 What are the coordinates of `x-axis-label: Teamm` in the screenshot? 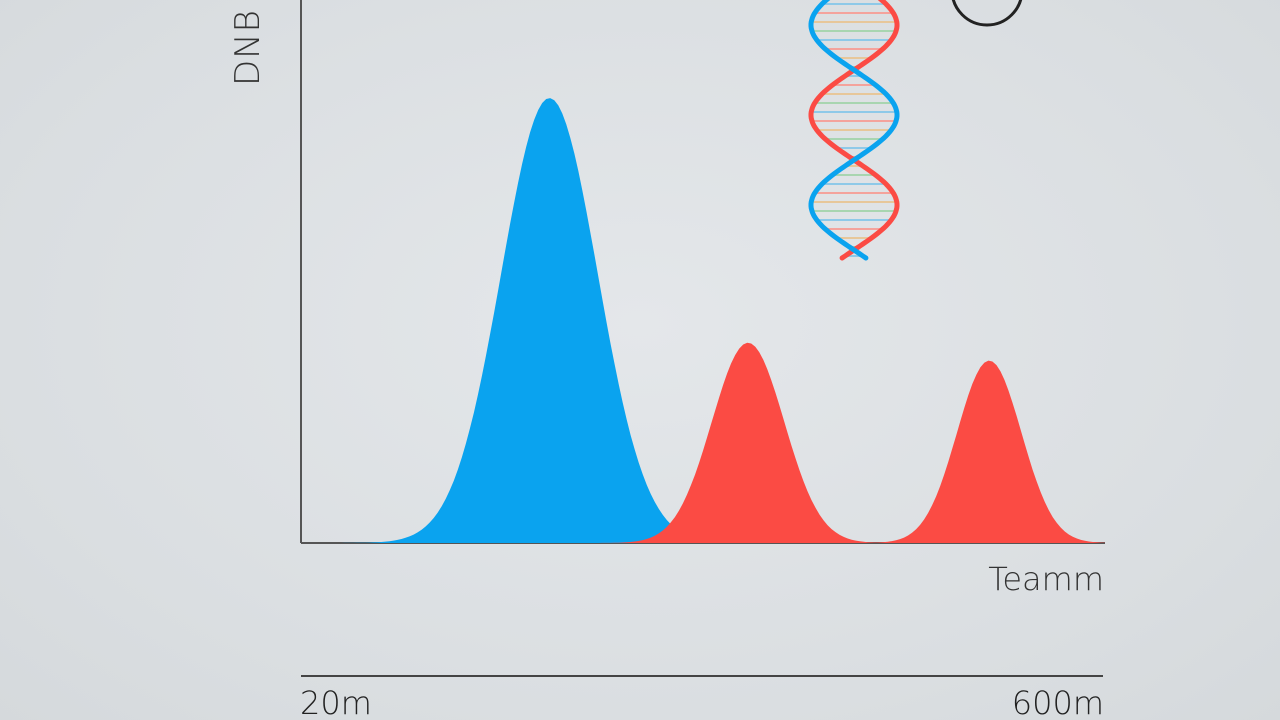 It's located at (1046, 579).